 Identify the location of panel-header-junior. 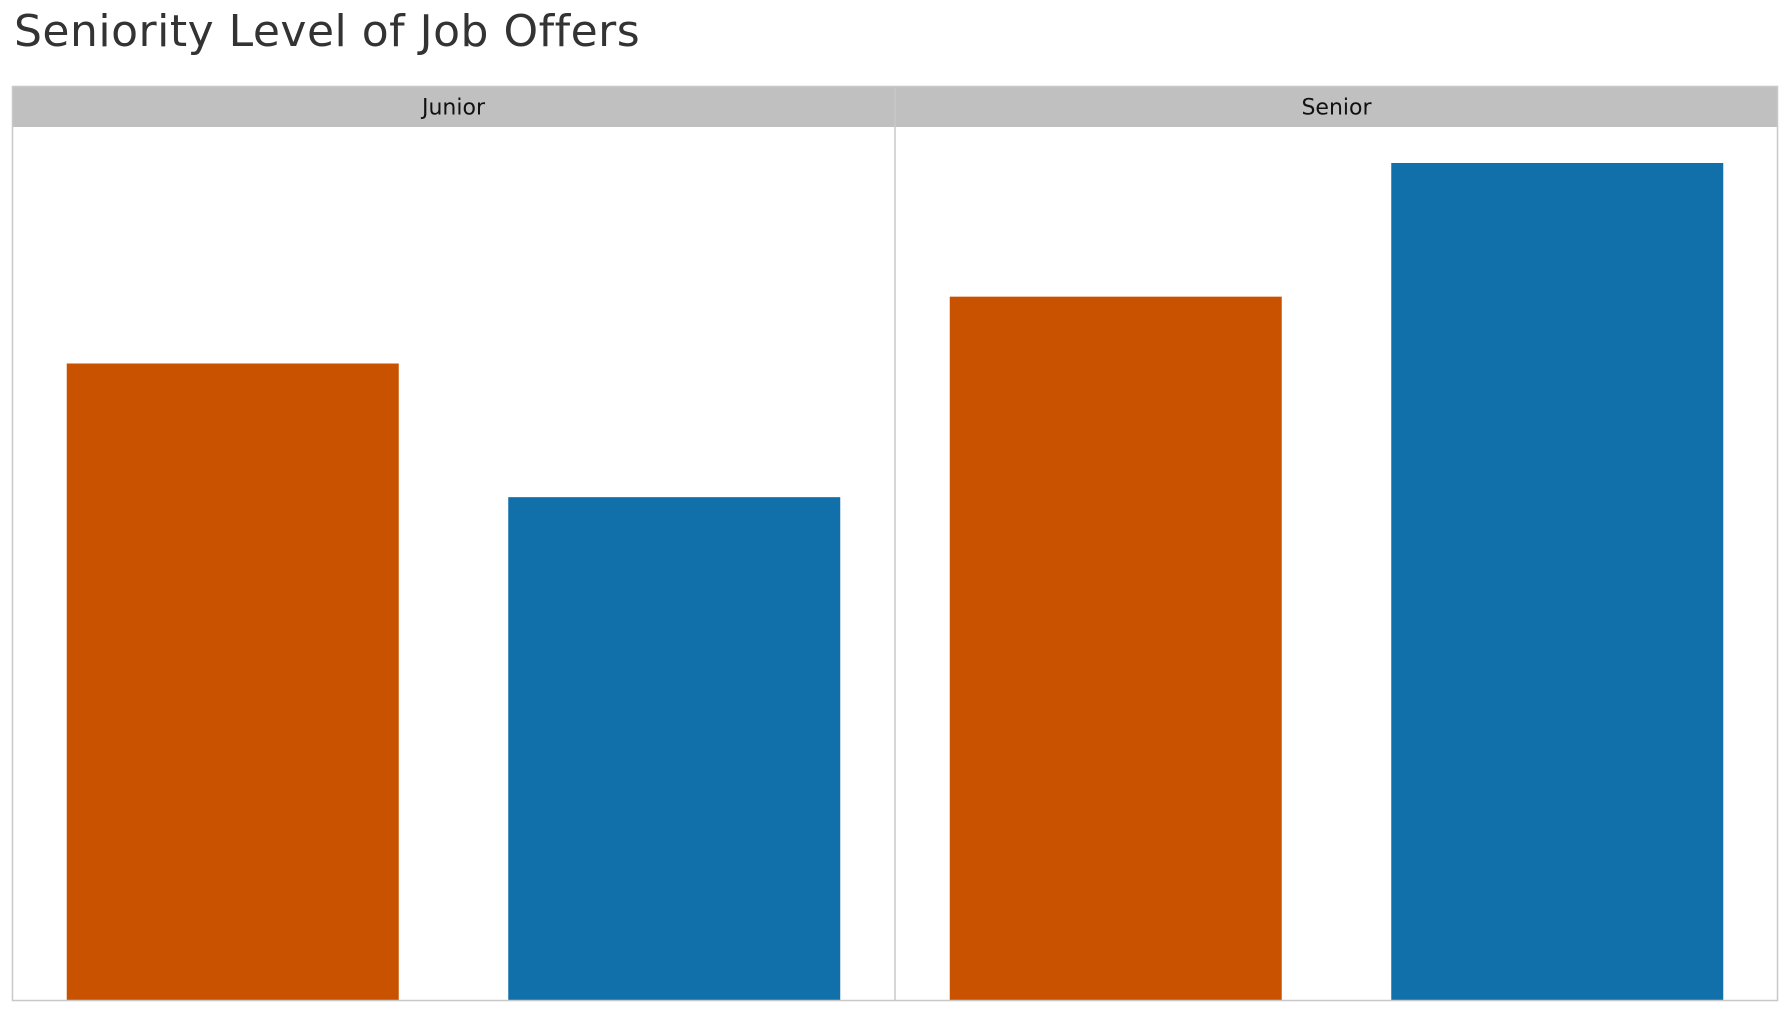
(453, 106).